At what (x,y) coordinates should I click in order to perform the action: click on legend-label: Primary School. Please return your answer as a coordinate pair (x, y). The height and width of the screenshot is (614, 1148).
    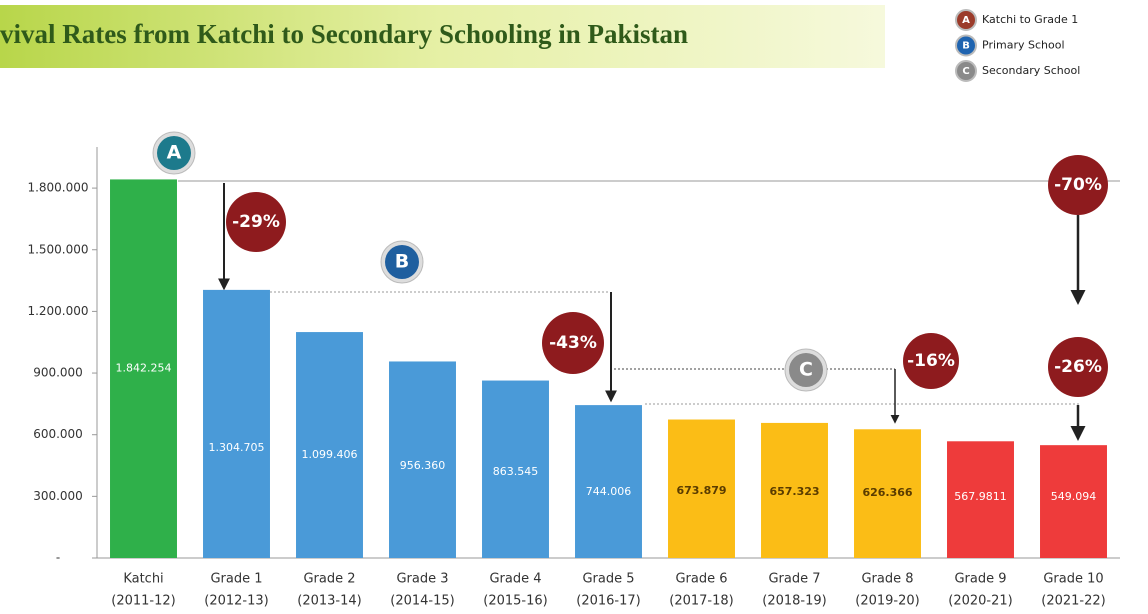
    Looking at the image, I should click on (1023, 45).